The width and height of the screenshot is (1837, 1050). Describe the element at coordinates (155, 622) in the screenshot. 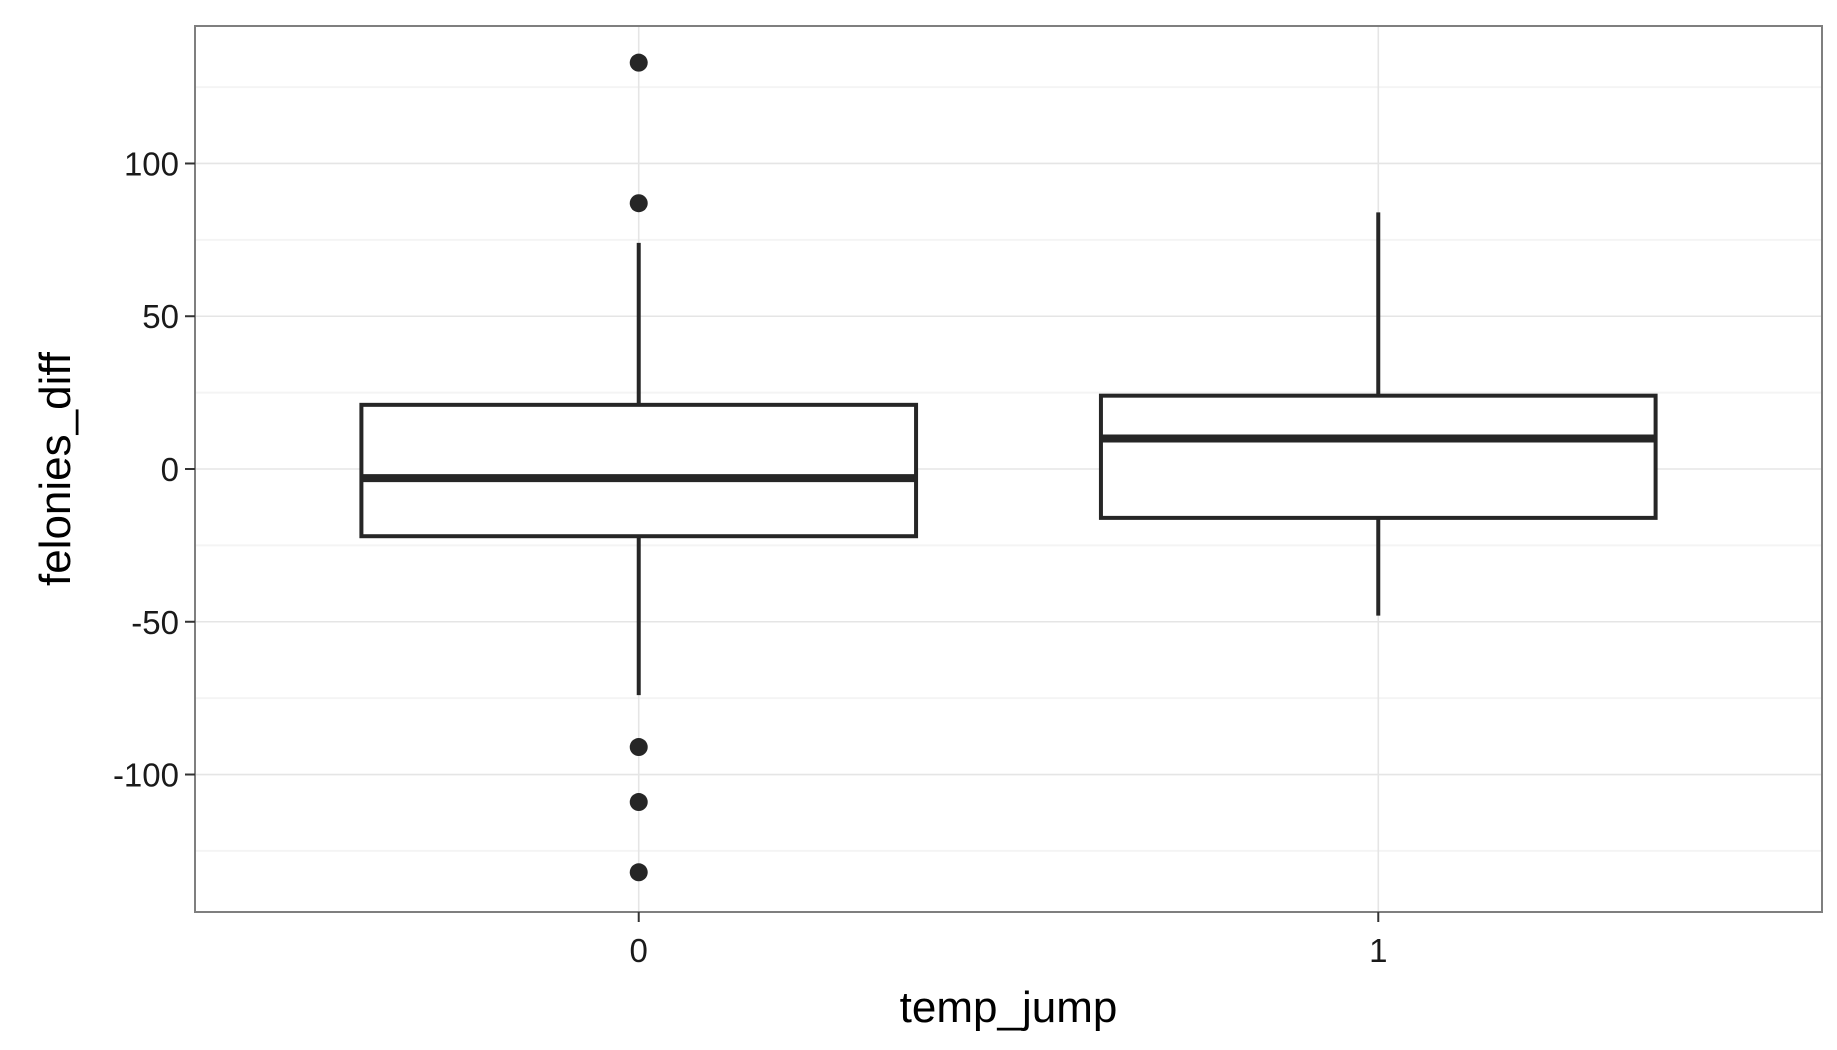

I see `y-tick-label: -50` at that location.